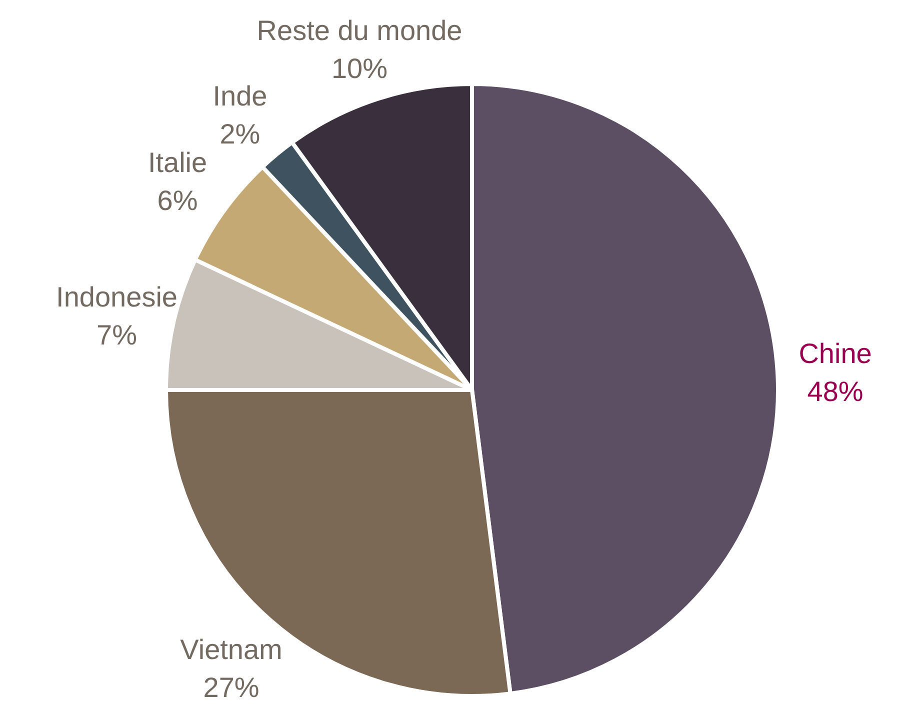 This screenshot has height=709, width=906. Describe the element at coordinates (835, 392) in the screenshot. I see `data-label: 48%` at that location.